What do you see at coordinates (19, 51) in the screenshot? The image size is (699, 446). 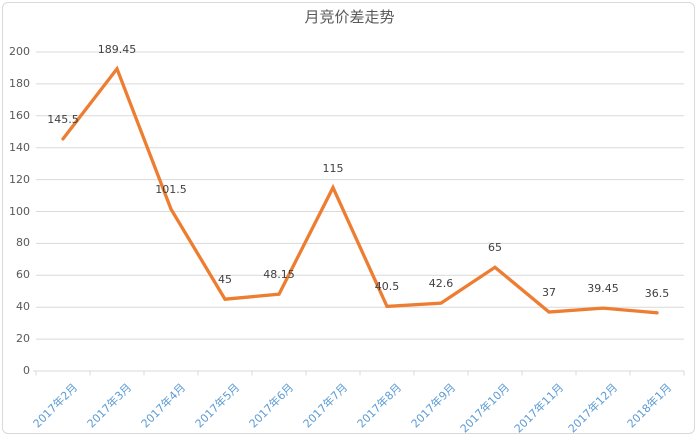 I see `y-axis-label: 200` at bounding box center [19, 51].